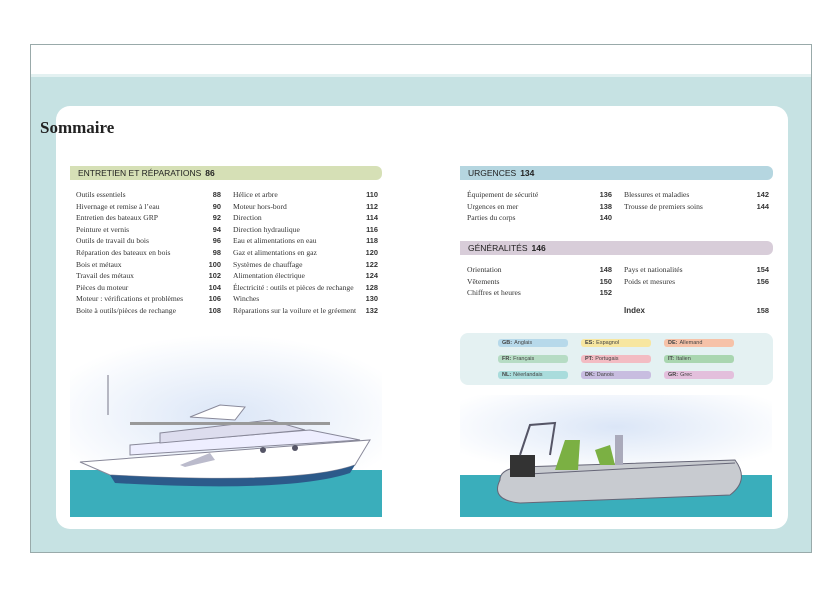 This screenshot has height=600, width=840. What do you see at coordinates (214, 264) in the screenshot?
I see `toc-entry-page: 100` at bounding box center [214, 264].